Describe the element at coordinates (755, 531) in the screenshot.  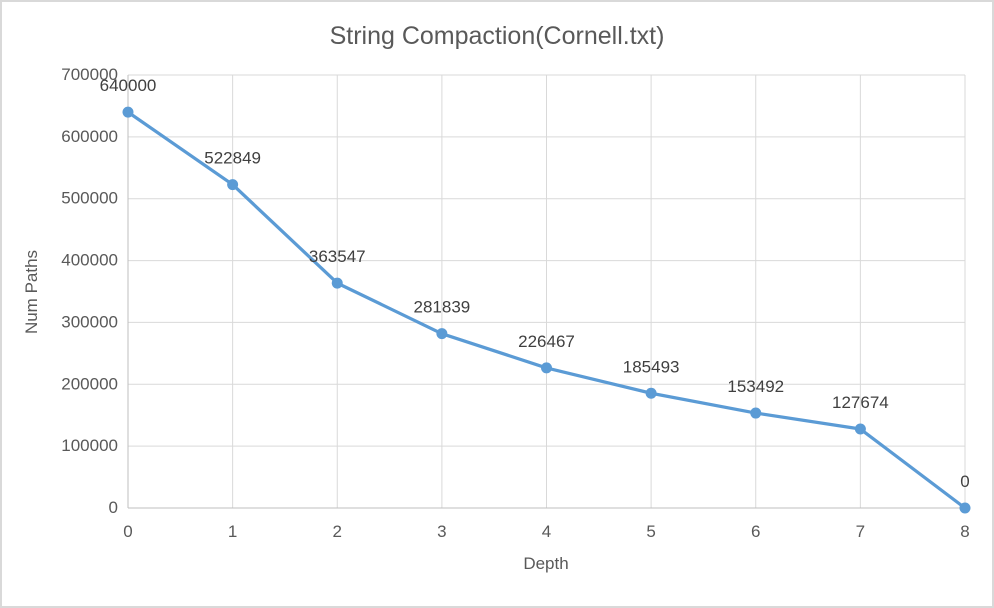
I see `x-tick-label: 6` at that location.